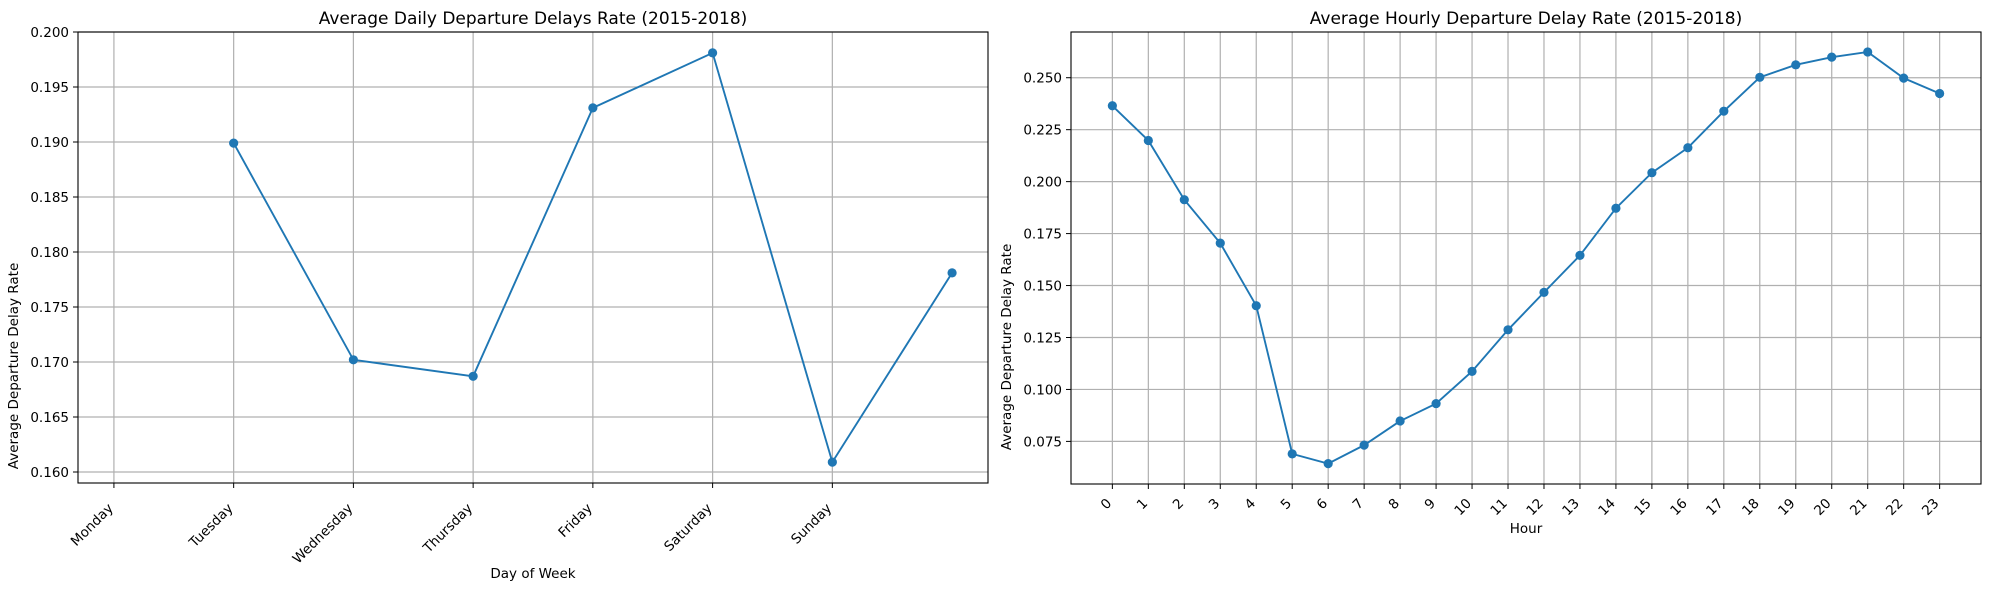 Image resolution: width=1990 pixels, height=594 pixels. Describe the element at coordinates (1526, 529) in the screenshot. I see `hourly-x-axis-label: Hour` at that location.